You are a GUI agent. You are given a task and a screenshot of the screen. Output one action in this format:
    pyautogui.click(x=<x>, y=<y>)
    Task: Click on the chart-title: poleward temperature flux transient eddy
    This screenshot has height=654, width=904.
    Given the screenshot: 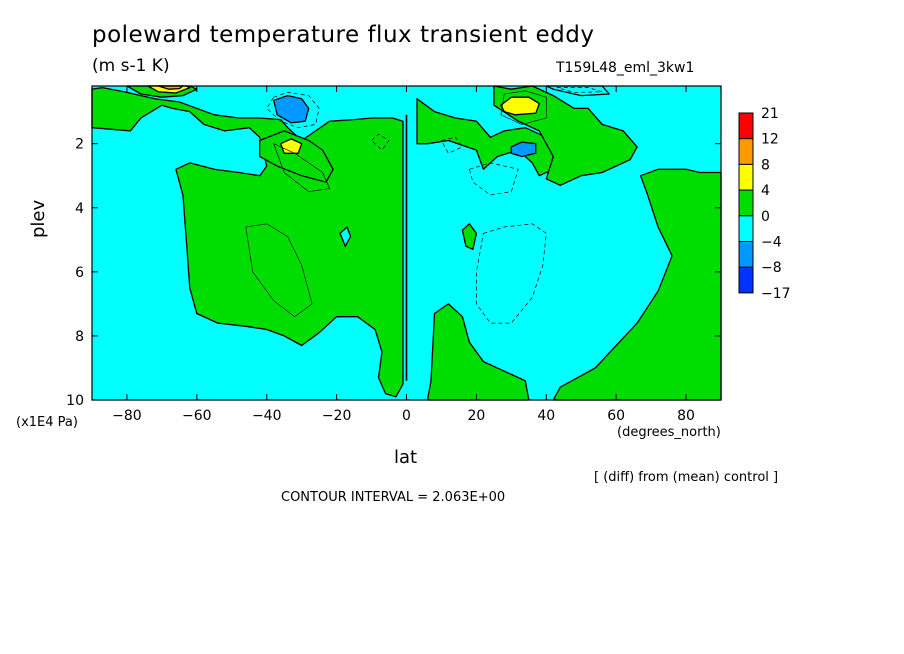 What is the action you would take?
    pyautogui.click(x=343, y=35)
    